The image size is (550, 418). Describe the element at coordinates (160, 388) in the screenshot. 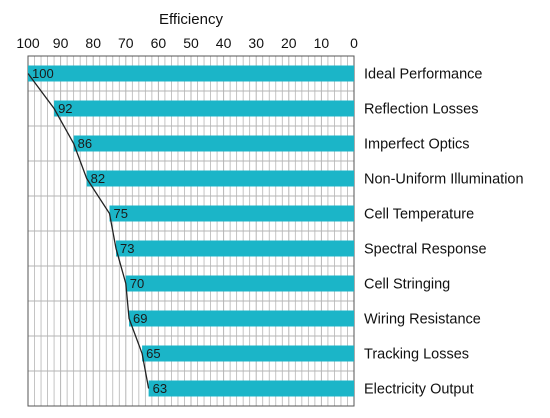

I see `value-label: 63` at that location.